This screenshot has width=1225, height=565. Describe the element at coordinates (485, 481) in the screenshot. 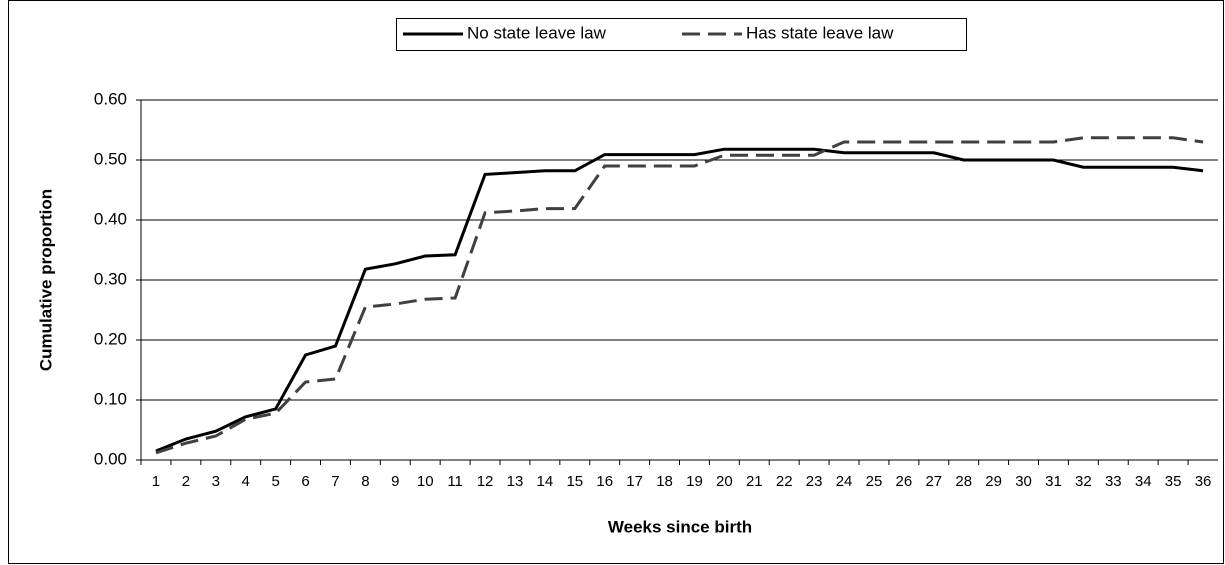

I see `x-tick-label: 12` at that location.